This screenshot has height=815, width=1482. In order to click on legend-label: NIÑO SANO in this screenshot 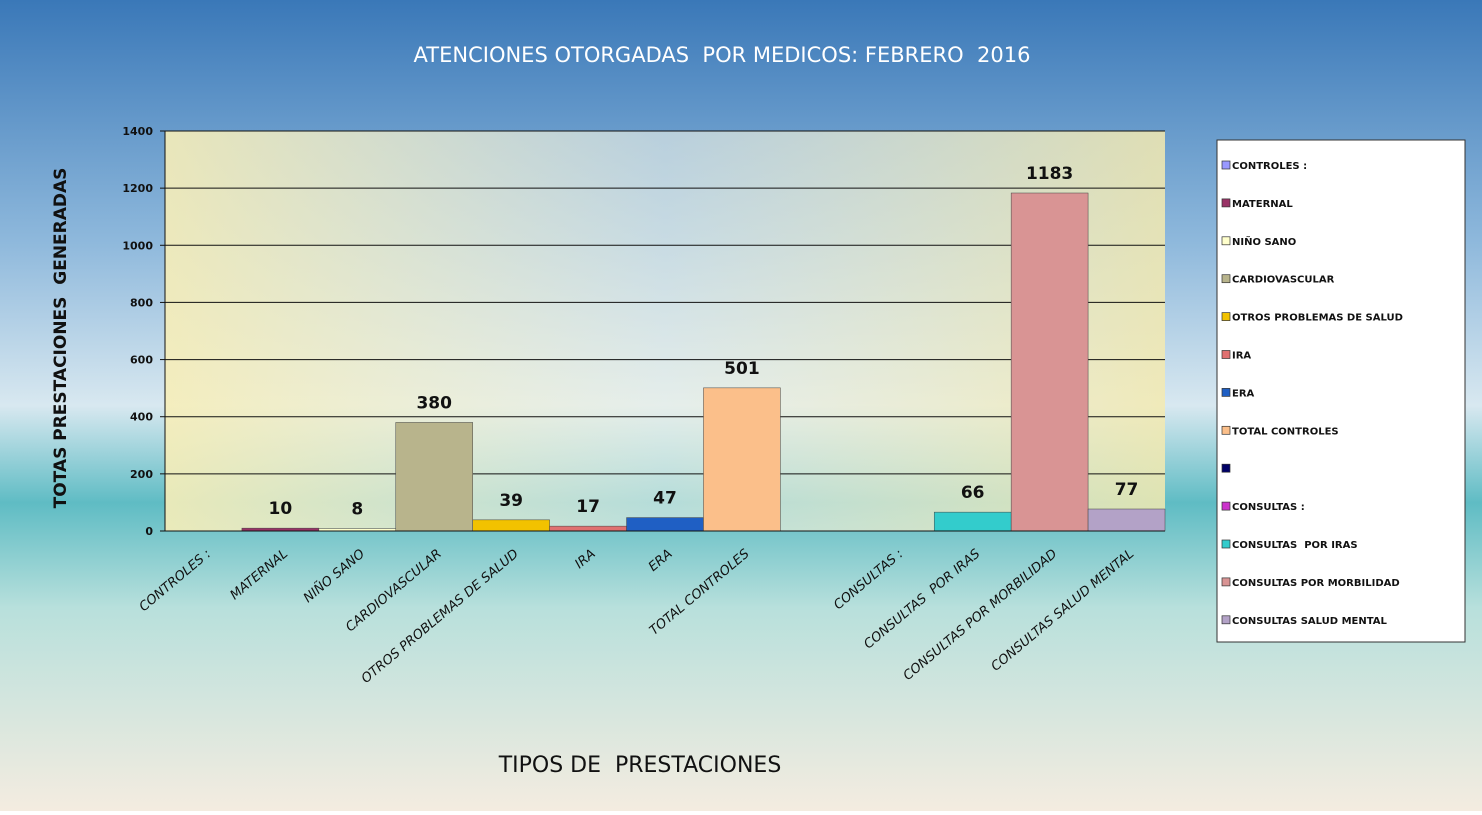, I will do `click(1264, 241)`.